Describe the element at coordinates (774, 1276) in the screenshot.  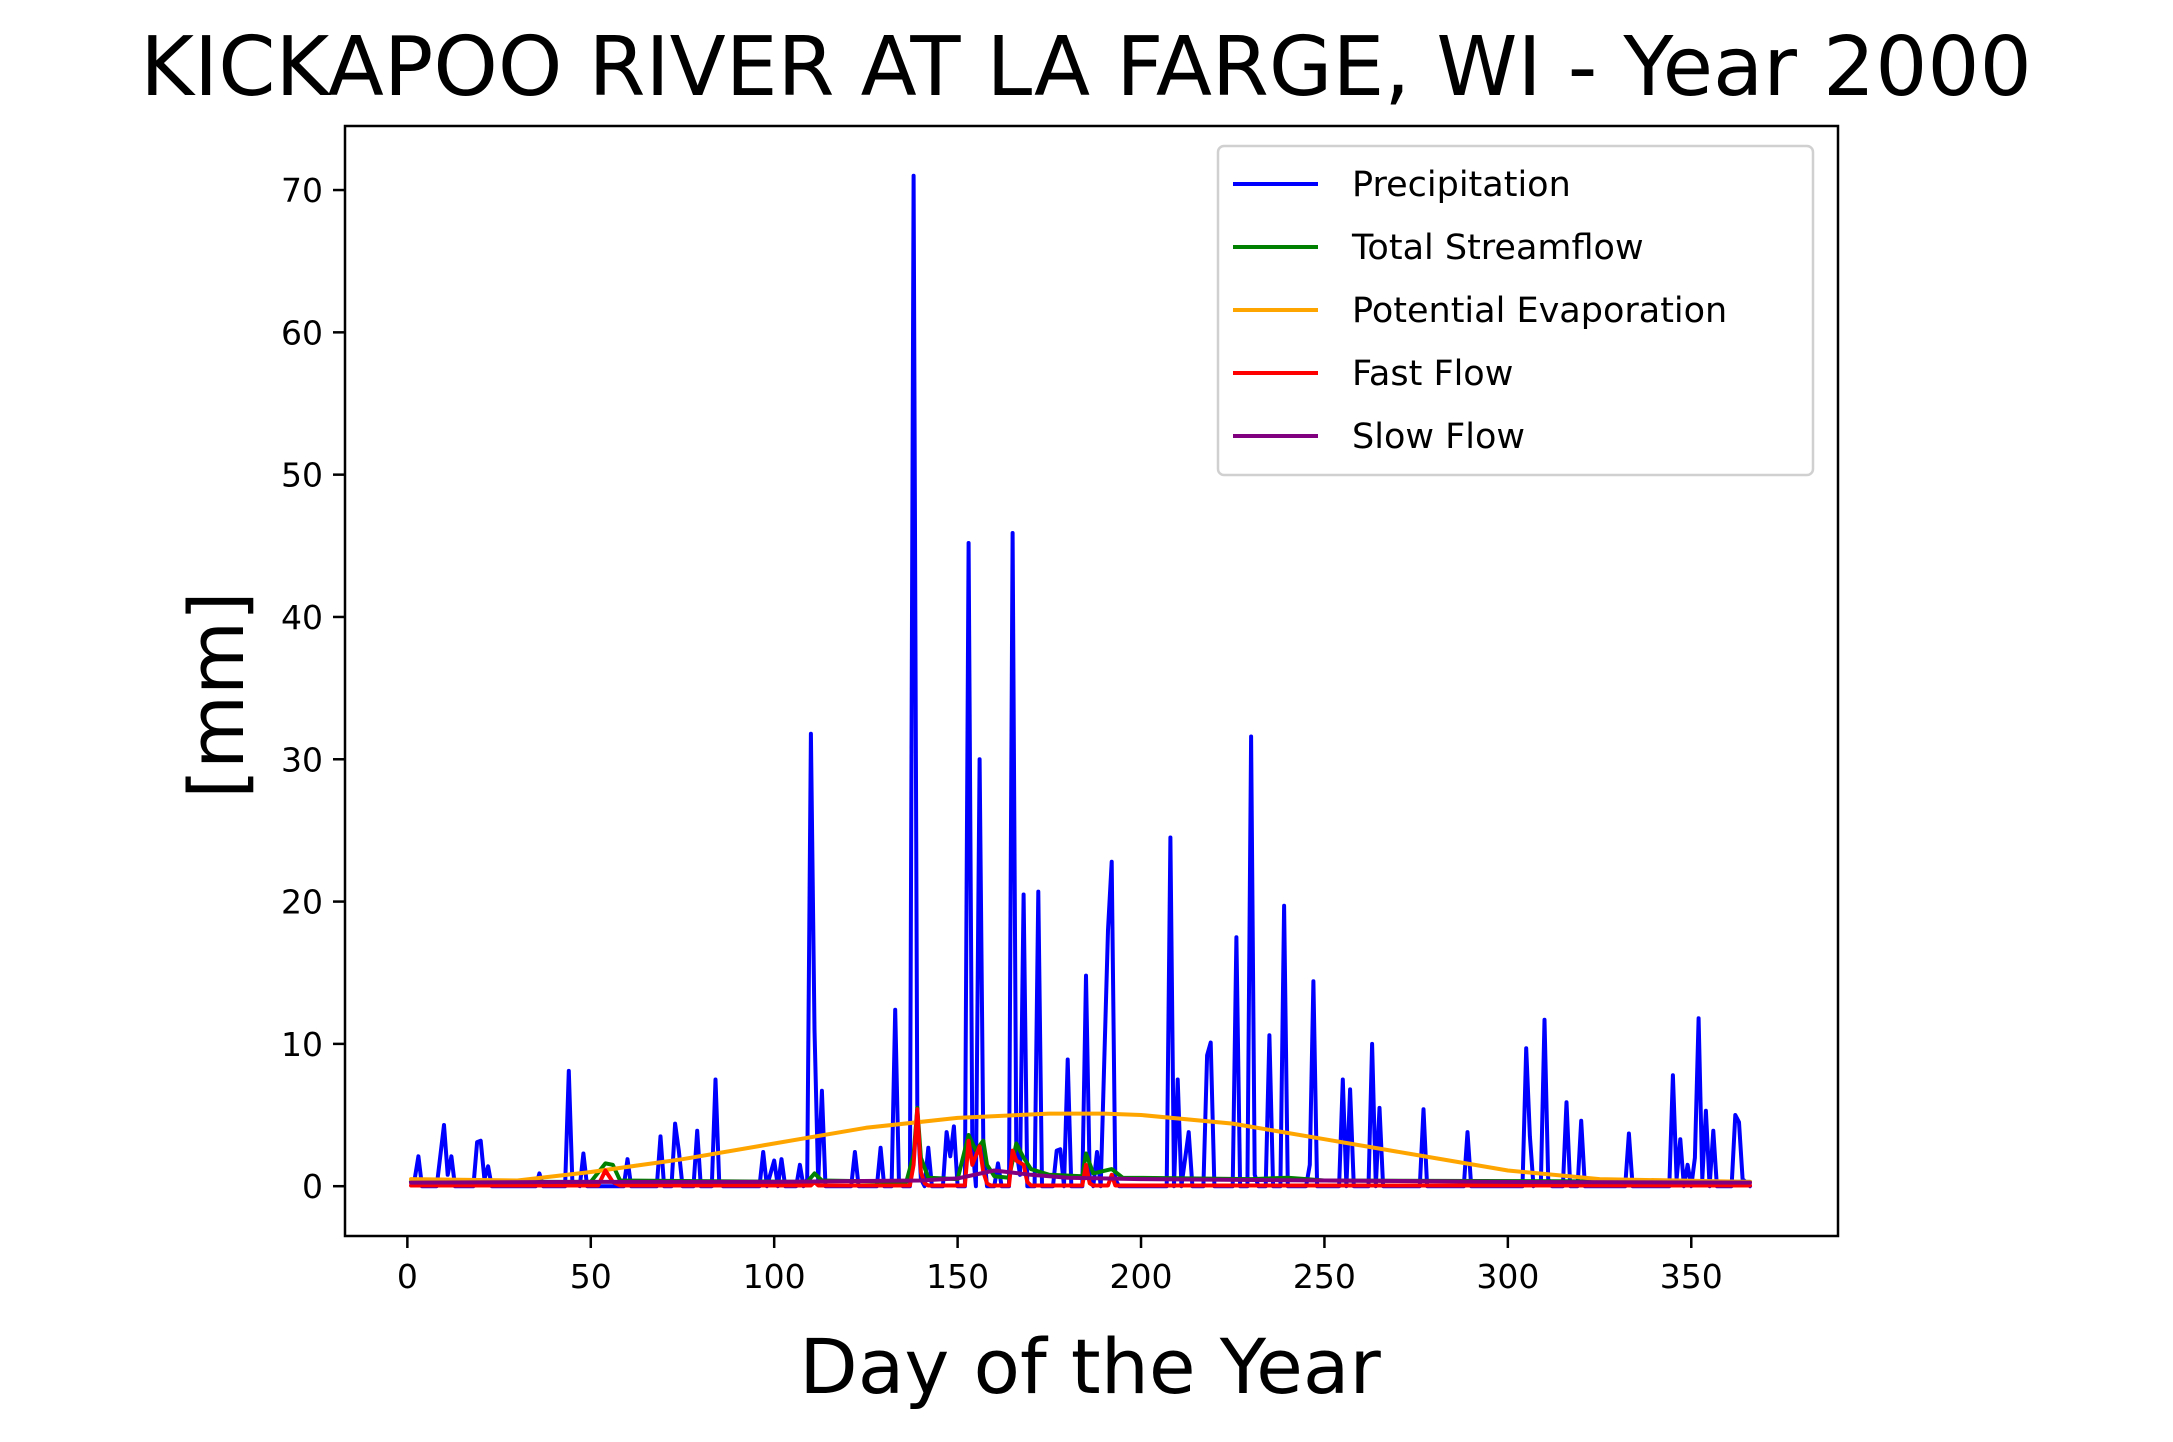
I see `x-tick-label: 100` at that location.